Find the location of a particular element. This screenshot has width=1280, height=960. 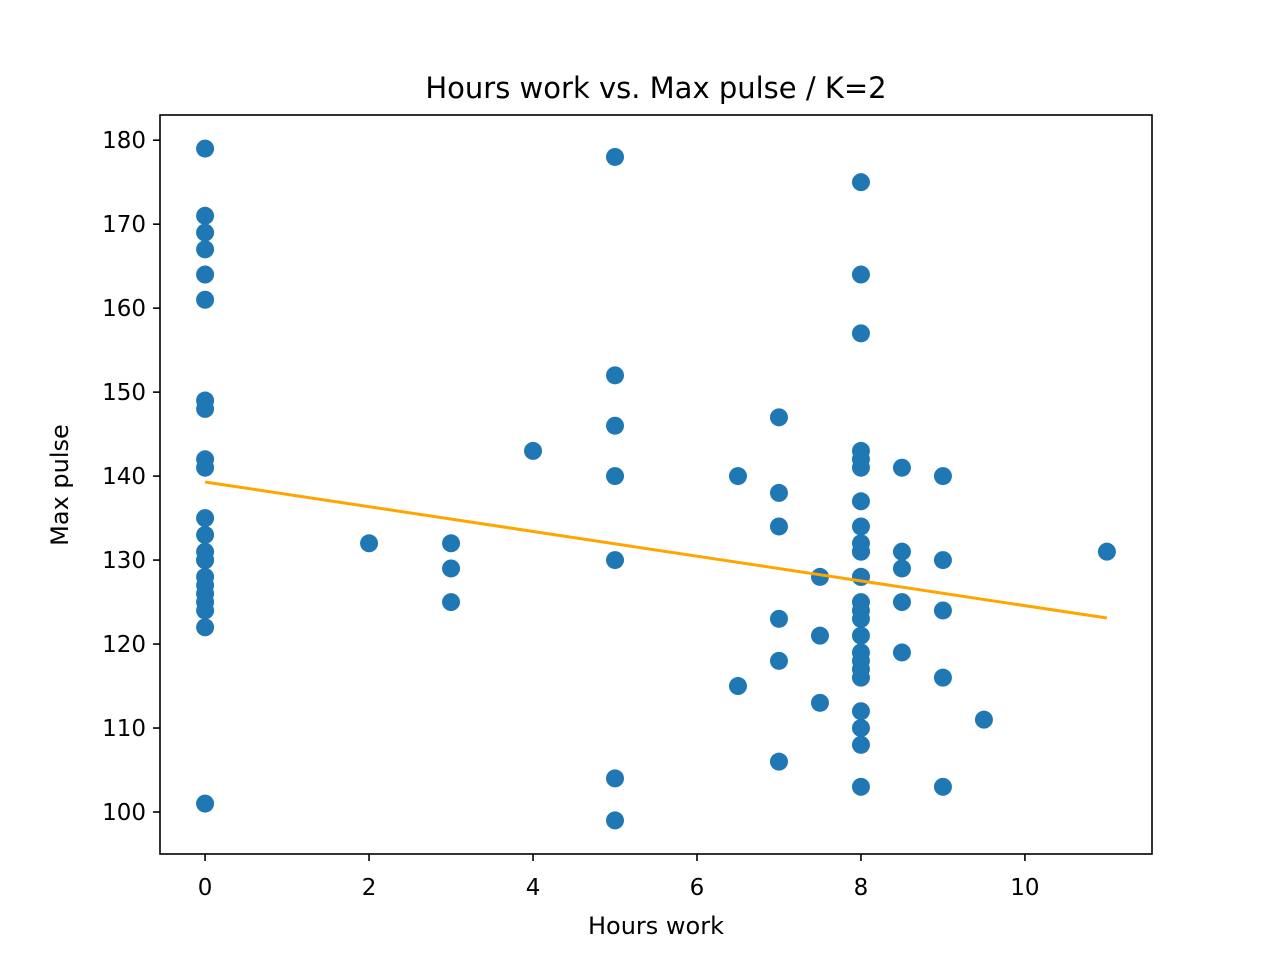

y-tick-label: 140 is located at coordinates (124, 477).